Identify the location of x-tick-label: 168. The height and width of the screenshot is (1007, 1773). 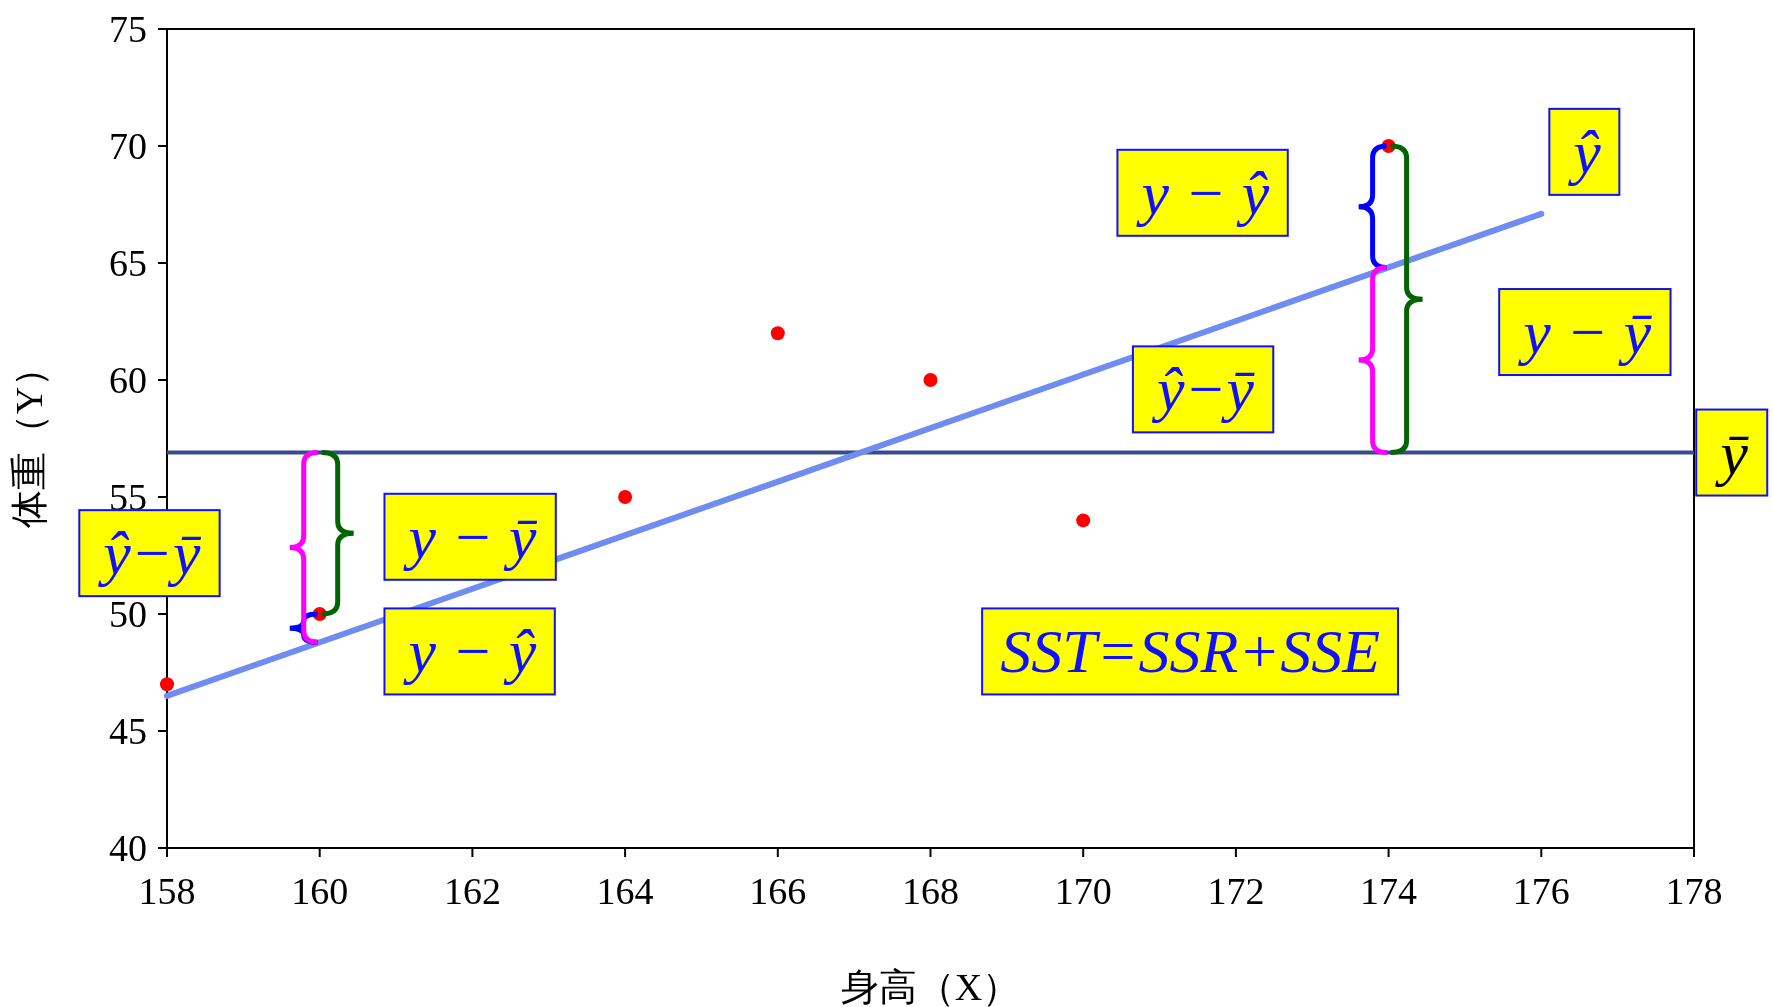
(930, 891).